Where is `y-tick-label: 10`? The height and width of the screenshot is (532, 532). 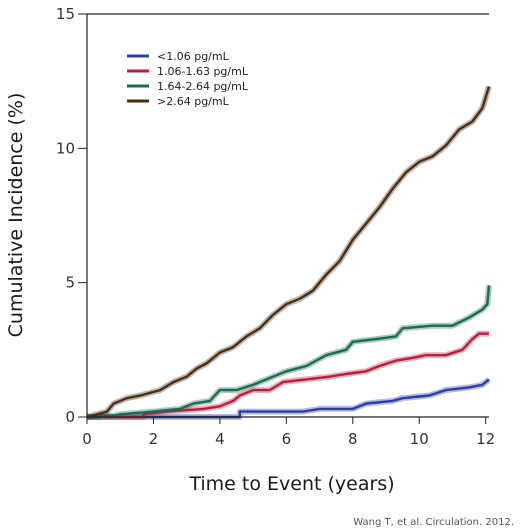 y-tick-label: 10 is located at coordinates (65, 148).